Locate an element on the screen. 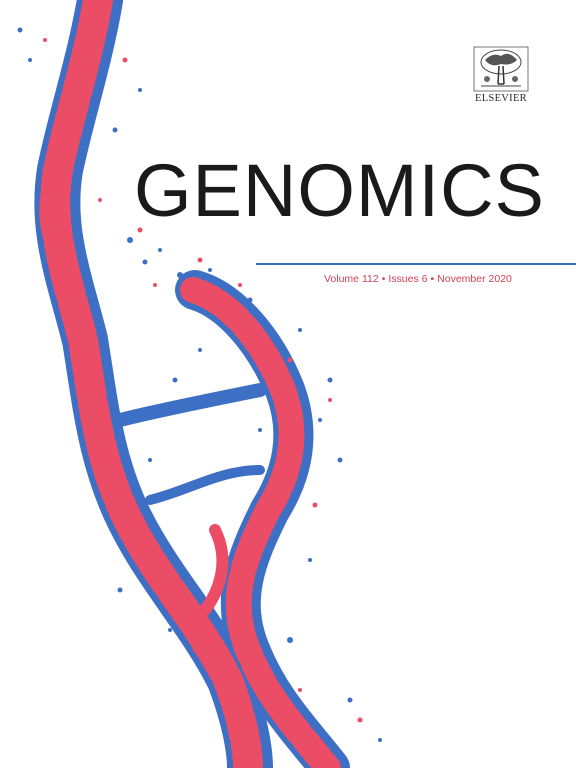 The image size is (576, 768). volume-label: Volume 112 is located at coordinates (351, 279).